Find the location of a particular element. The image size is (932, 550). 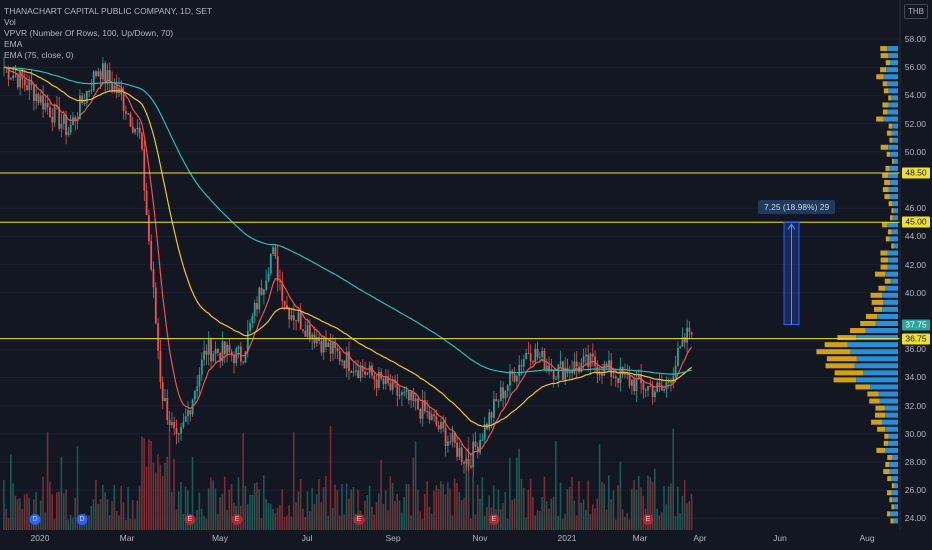

time-axis-label: Apr is located at coordinates (700, 538).